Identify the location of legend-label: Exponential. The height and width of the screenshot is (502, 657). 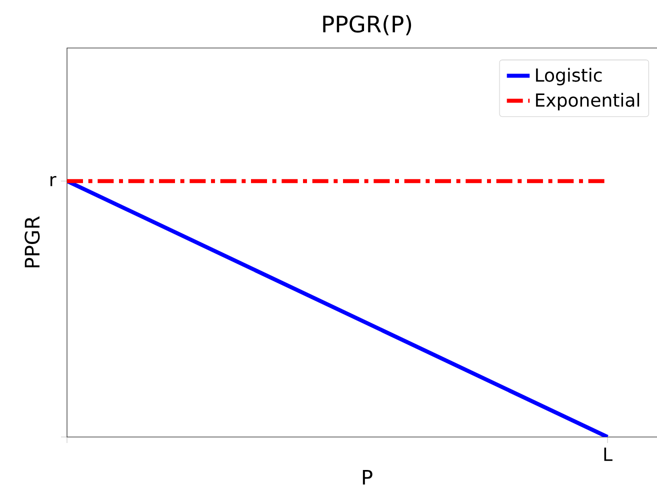
(588, 101).